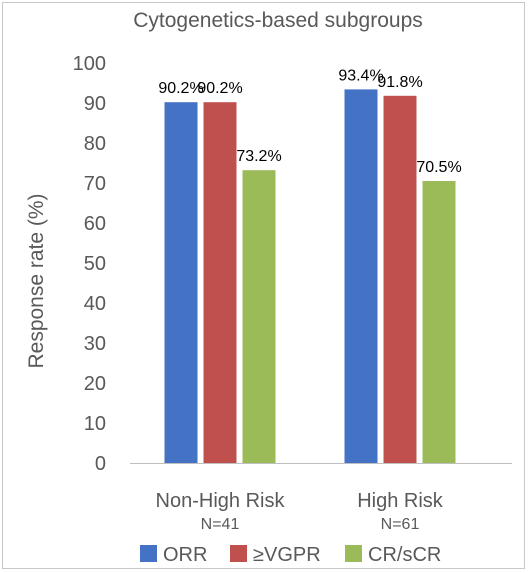 The image size is (529, 573). Describe the element at coordinates (399, 82) in the screenshot. I see `data-label: 91.8%` at that location.